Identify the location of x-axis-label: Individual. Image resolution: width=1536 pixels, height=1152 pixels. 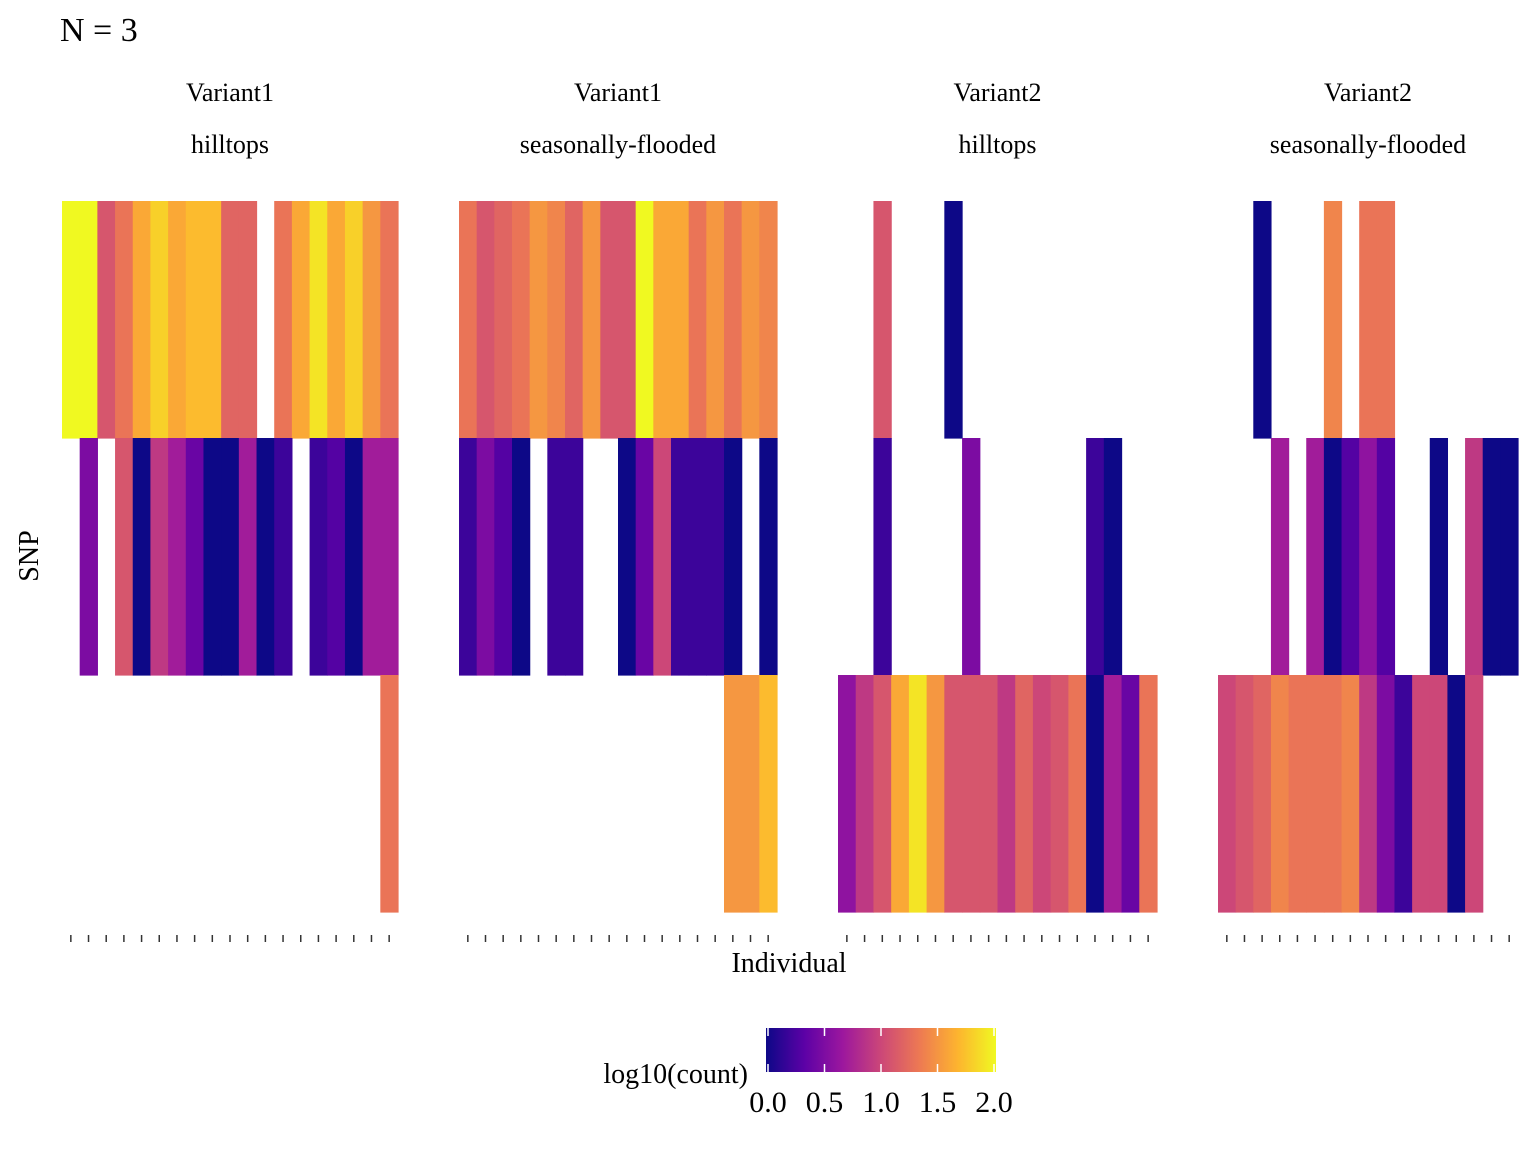
(788, 963).